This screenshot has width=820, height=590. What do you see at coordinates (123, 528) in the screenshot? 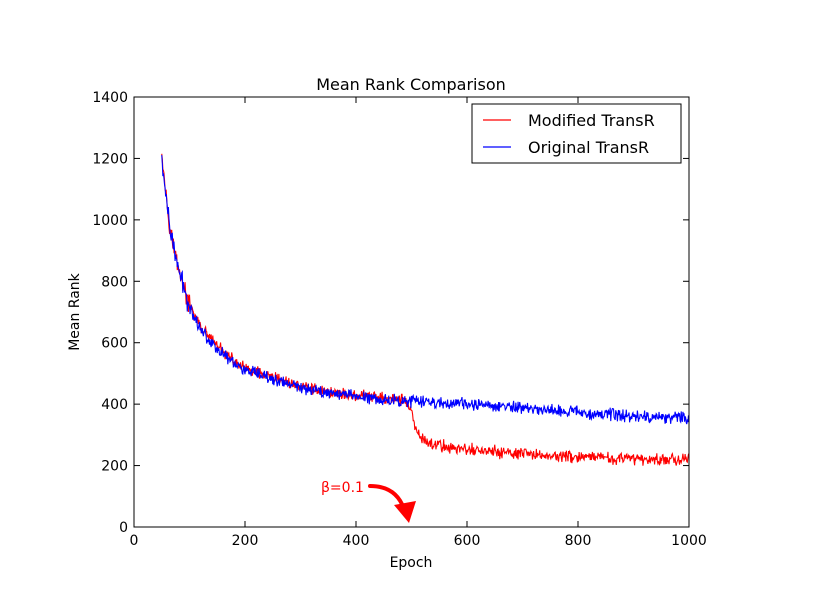
I see `y-tick-label: 0` at bounding box center [123, 528].